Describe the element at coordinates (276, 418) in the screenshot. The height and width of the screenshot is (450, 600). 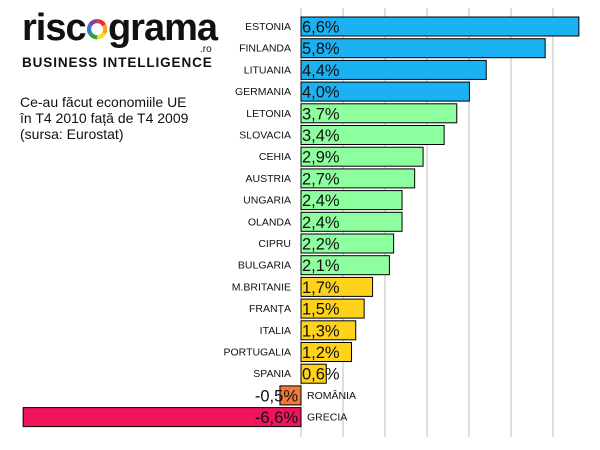
I see `value-label: -6,6%` at that location.